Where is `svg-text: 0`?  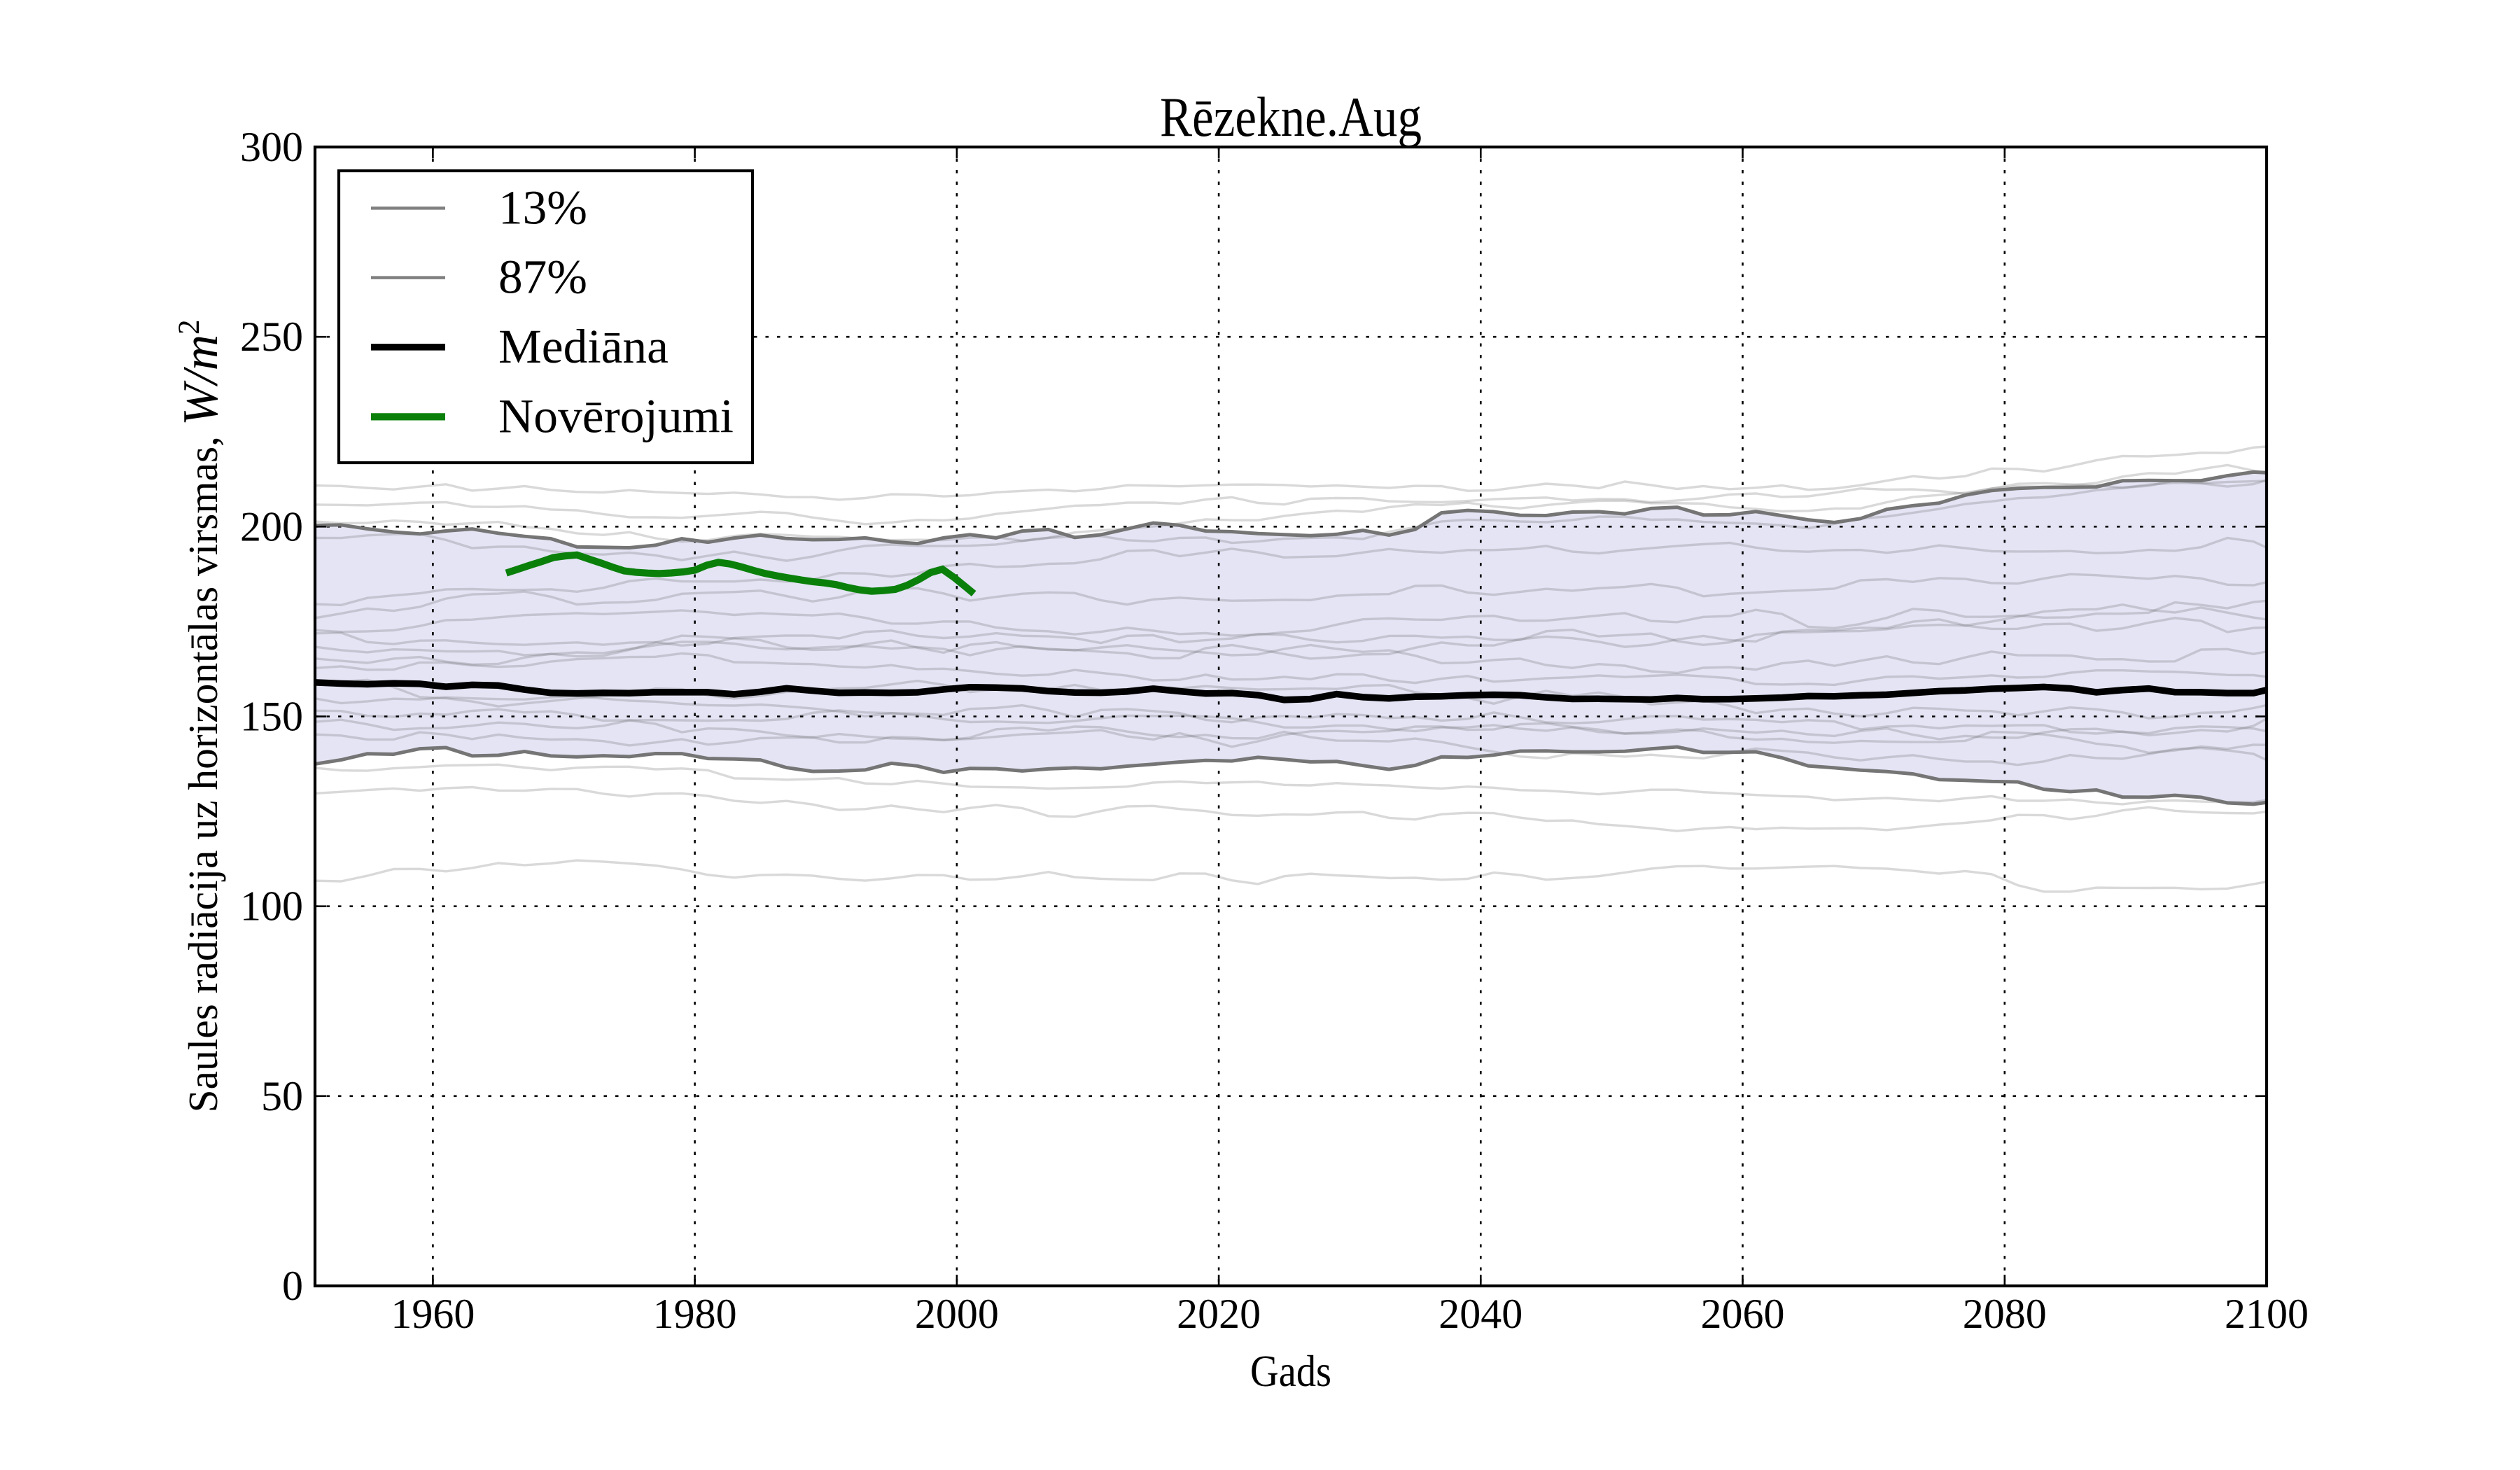
svg-text: 0 is located at coordinates (292, 1286).